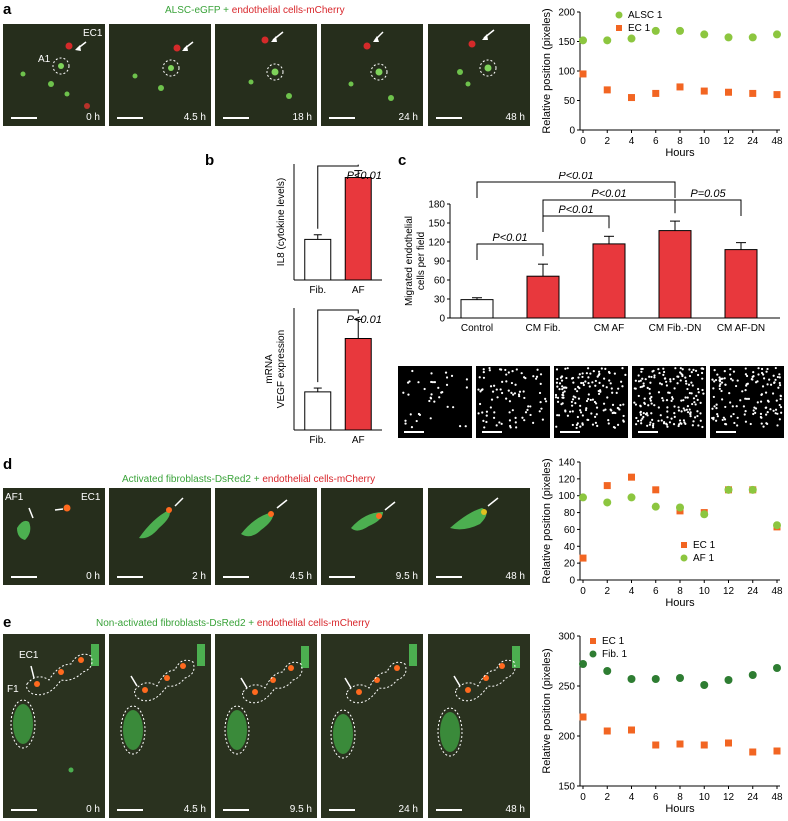 Image resolution: width=788 pixels, height=821 pixels. I want to click on legend-label: EC 1, so click(613, 641).